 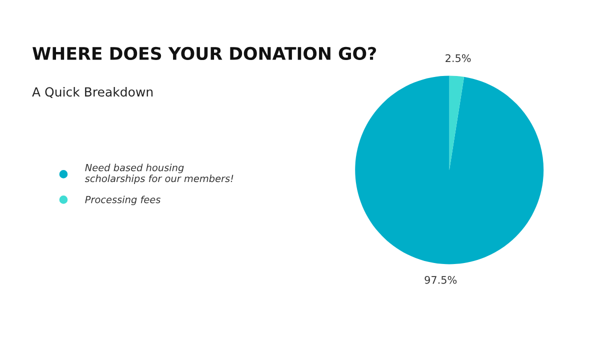 I want to click on data-label: 97.5%, so click(x=440, y=280).